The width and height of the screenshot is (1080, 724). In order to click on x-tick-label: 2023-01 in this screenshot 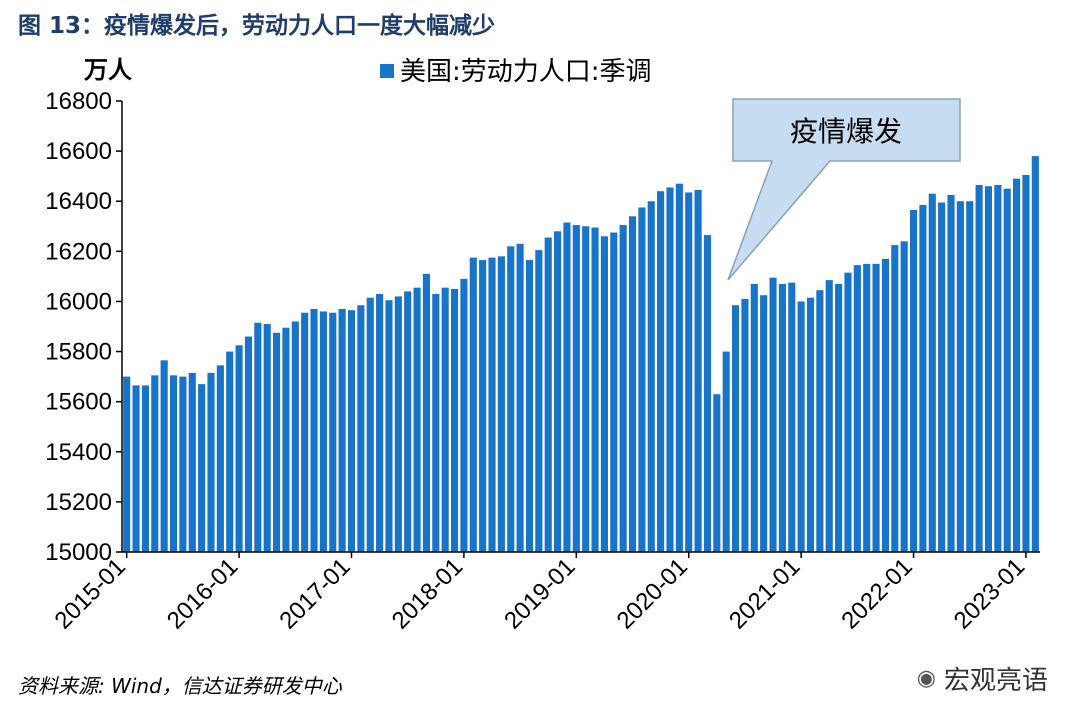, I will do `click(989, 593)`.